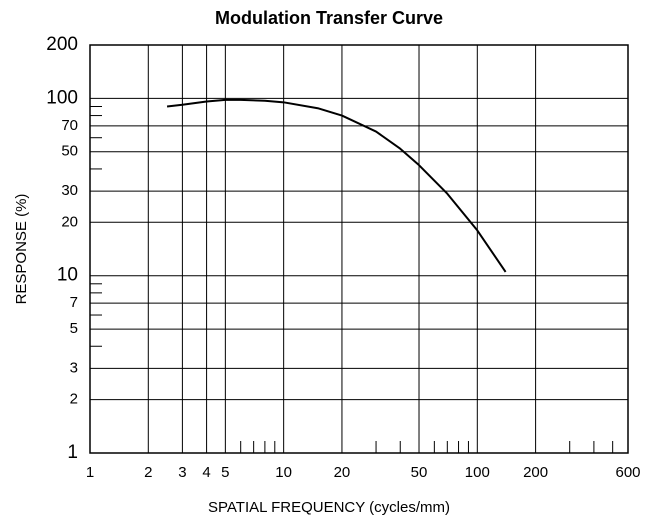  I want to click on x-tick-label: 2, so click(148, 472).